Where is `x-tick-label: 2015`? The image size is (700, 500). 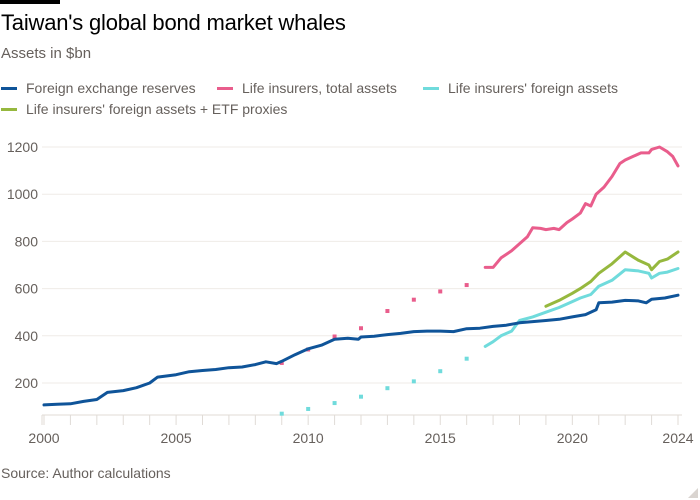 x-tick-label: 2015 is located at coordinates (440, 438).